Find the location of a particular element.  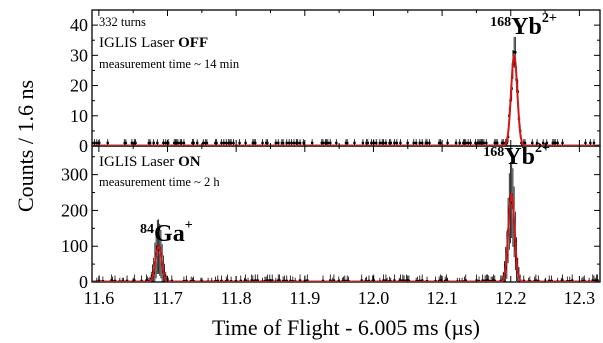

x-tick-label: 11.6 is located at coordinates (98, 298).